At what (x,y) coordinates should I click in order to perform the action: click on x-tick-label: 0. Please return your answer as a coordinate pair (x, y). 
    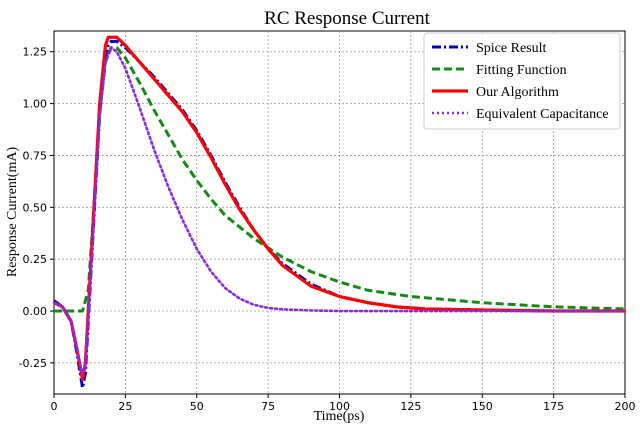
    Looking at the image, I should click on (54, 406).